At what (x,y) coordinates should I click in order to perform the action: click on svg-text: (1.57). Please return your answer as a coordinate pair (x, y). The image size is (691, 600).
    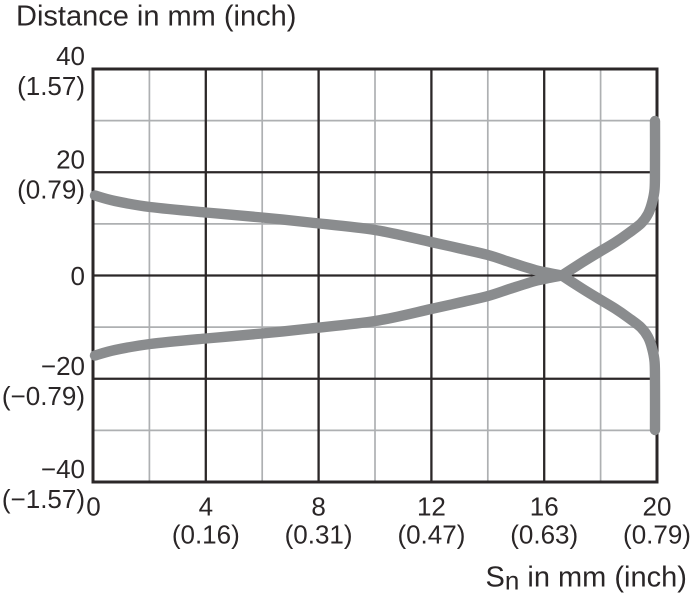
    Looking at the image, I should click on (51, 86).